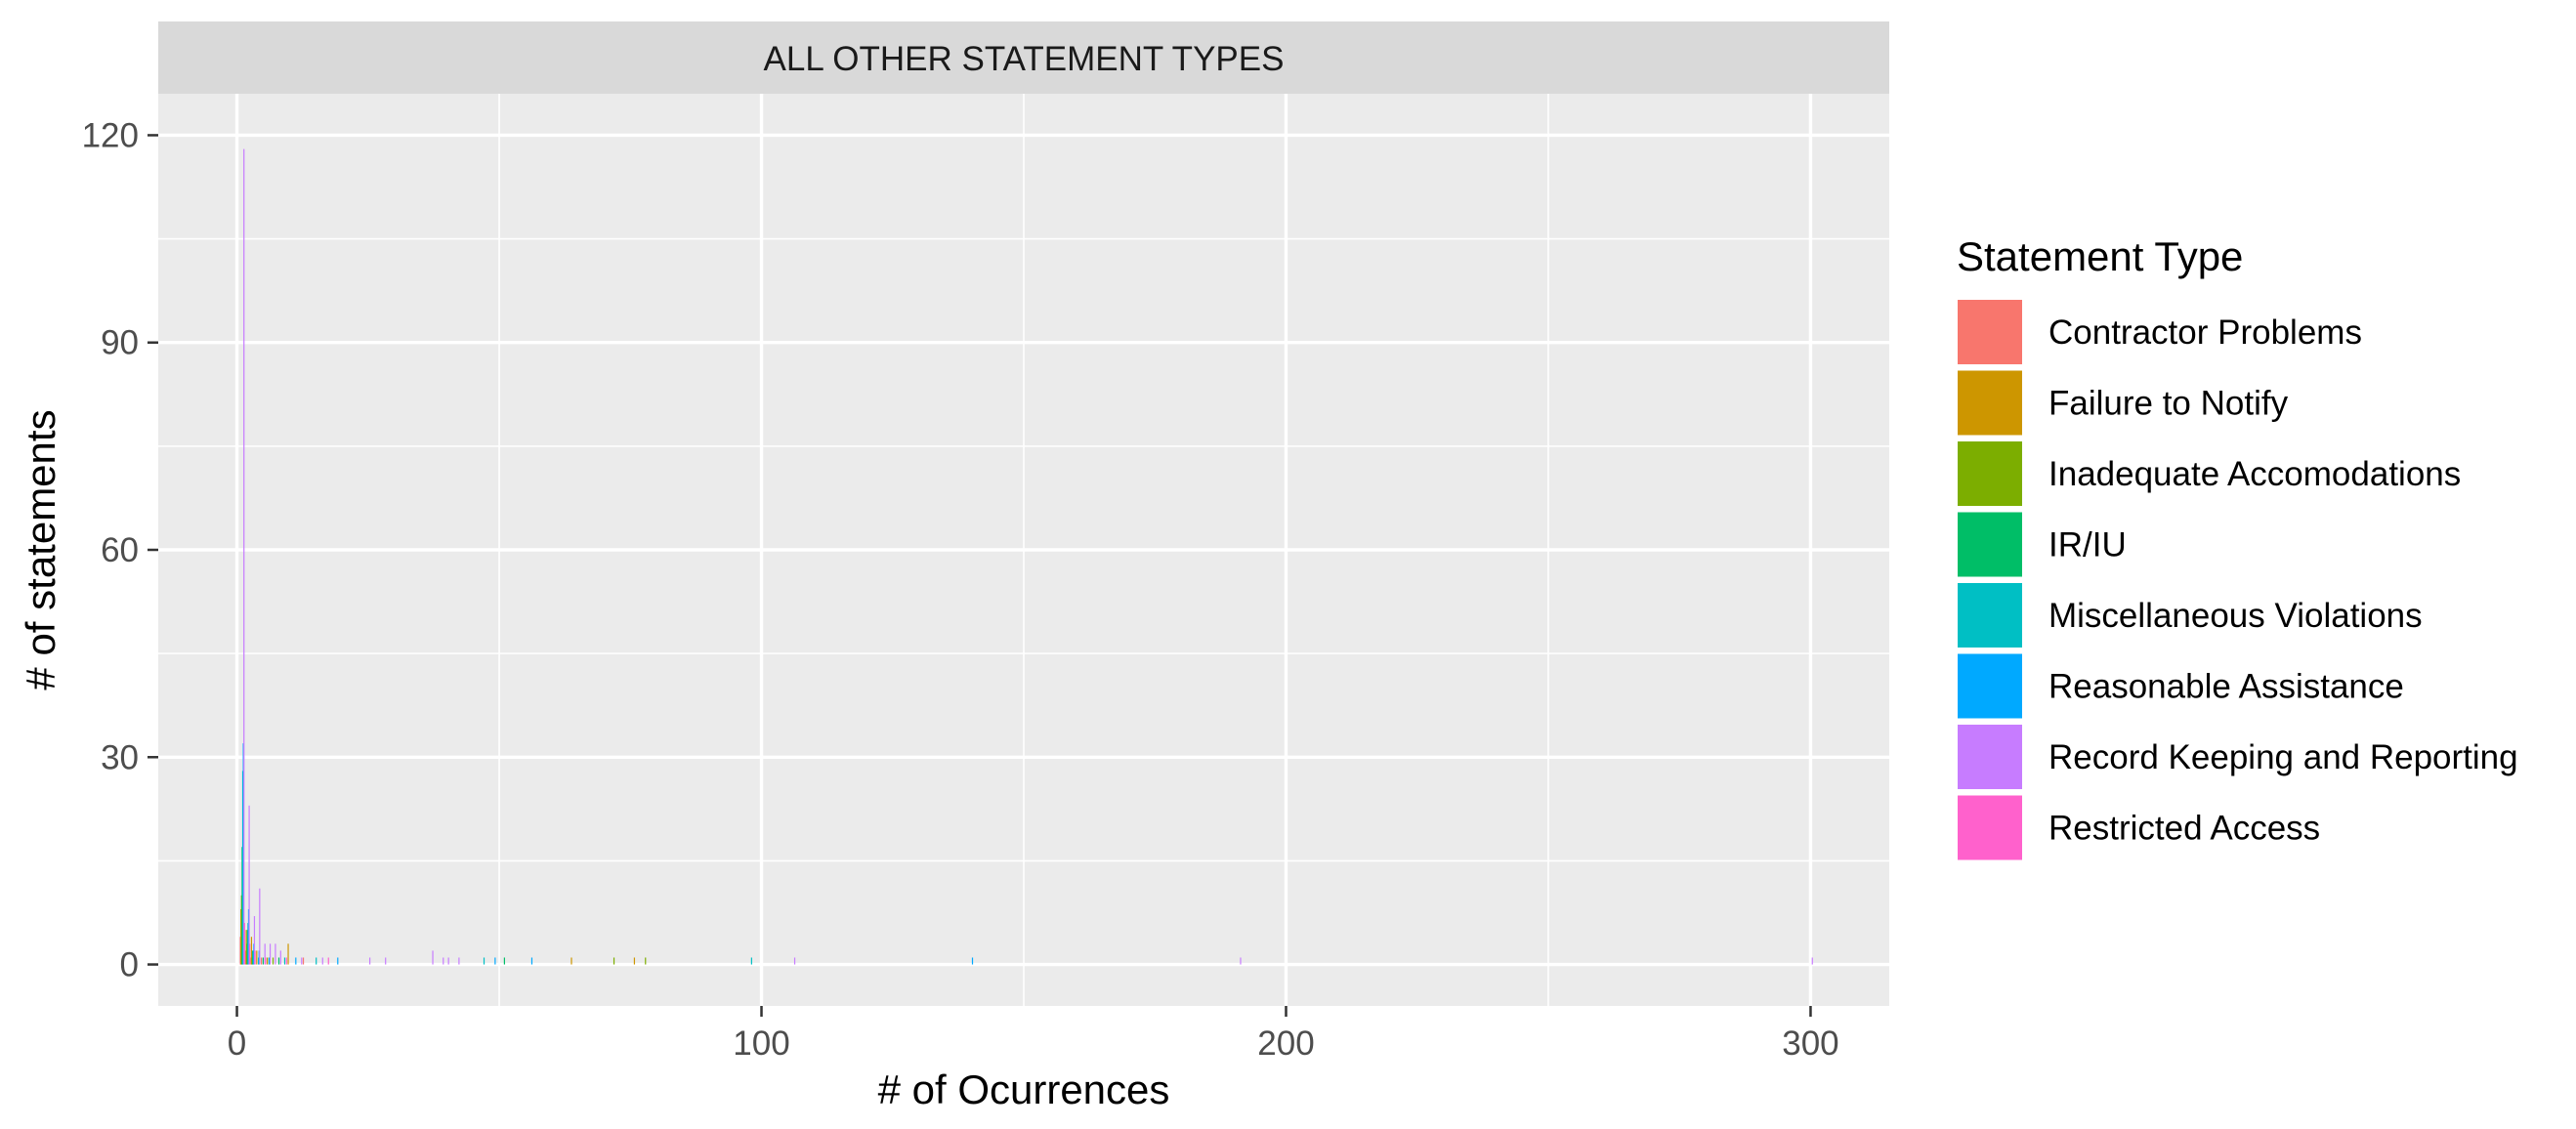 The width and height of the screenshot is (2576, 1129). Describe the element at coordinates (2283, 757) in the screenshot. I see `legend-label: Record Keeping and Reporting` at that location.